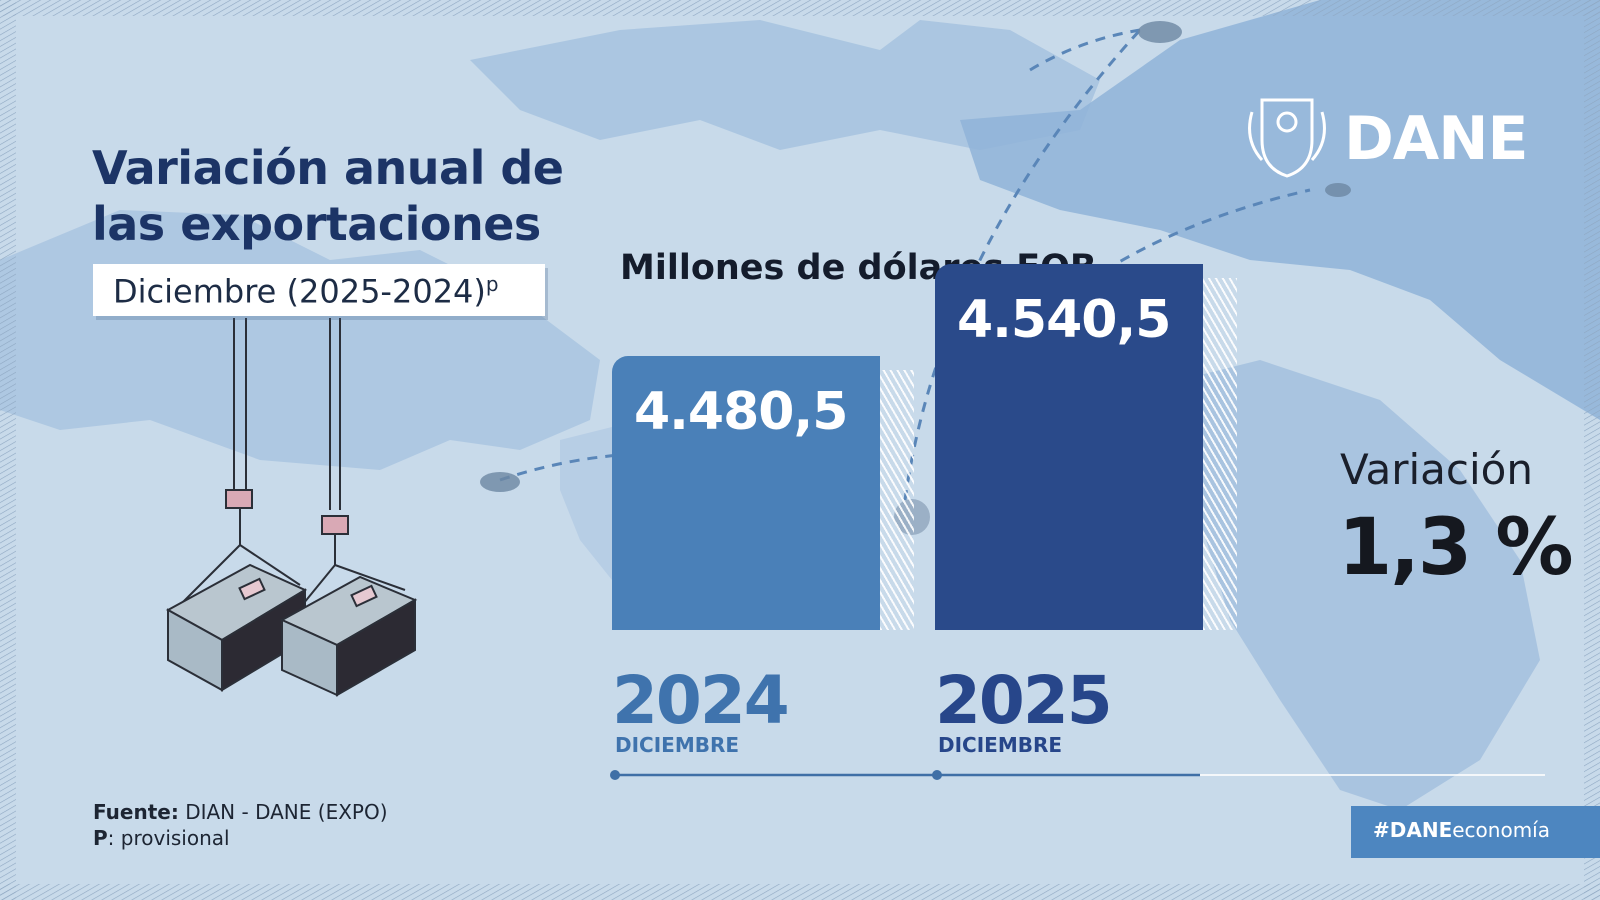  I want to click on hashtag-badge: #DANEeconomía, so click(1475, 832).